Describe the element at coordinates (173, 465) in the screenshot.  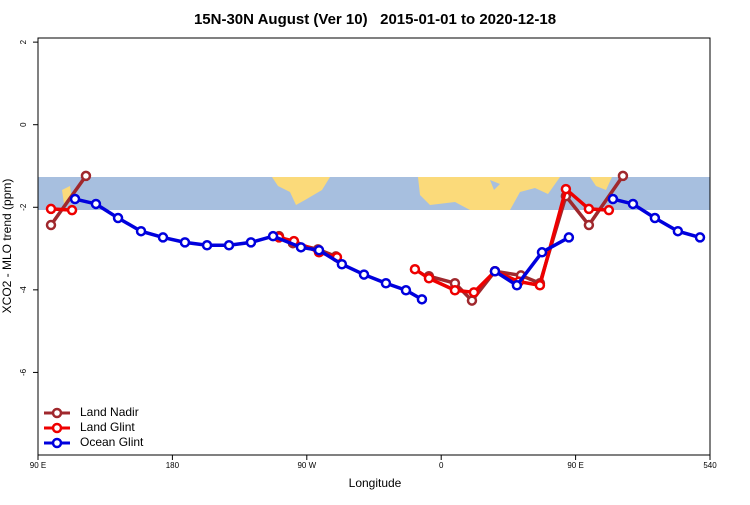
I see `x-tick-label: 180` at that location.